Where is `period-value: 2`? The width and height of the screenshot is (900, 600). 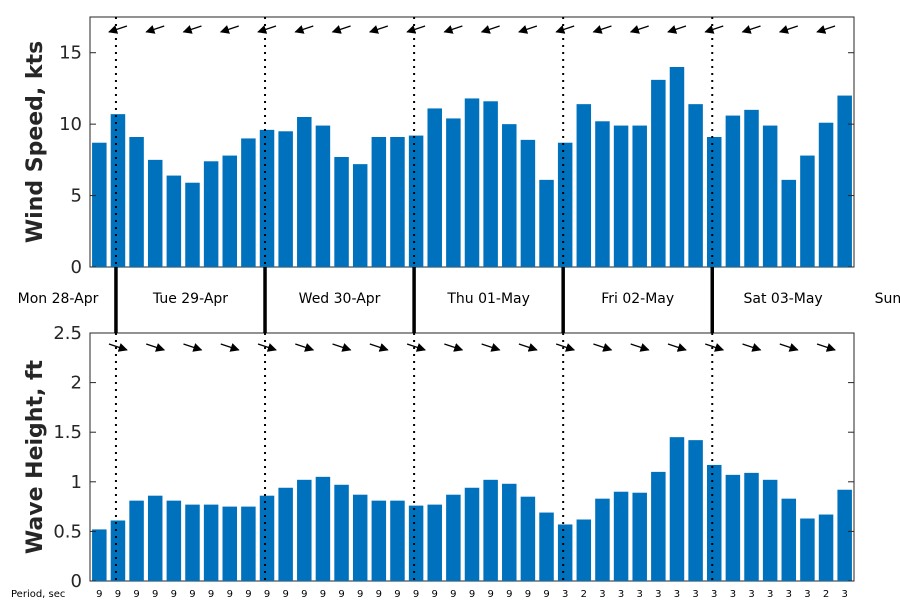 period-value: 2 is located at coordinates (826, 594).